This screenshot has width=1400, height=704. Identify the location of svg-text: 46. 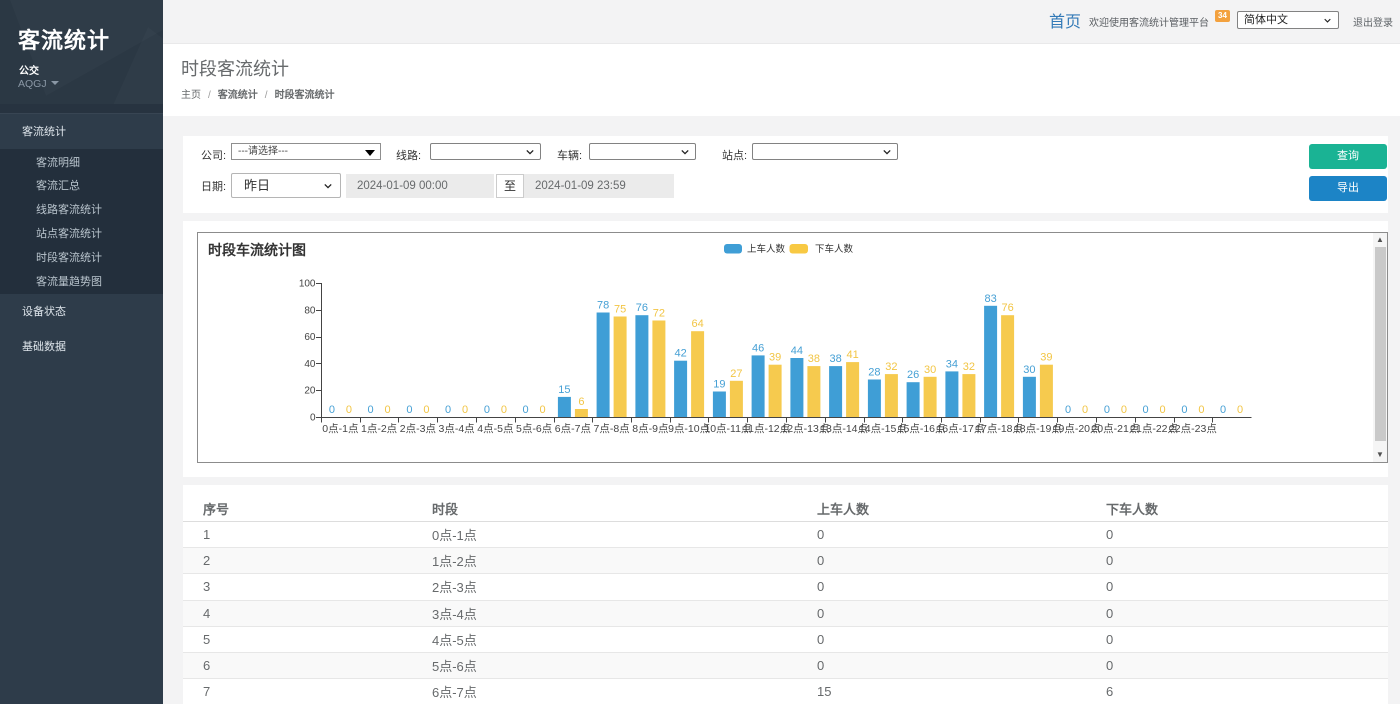
(758, 348).